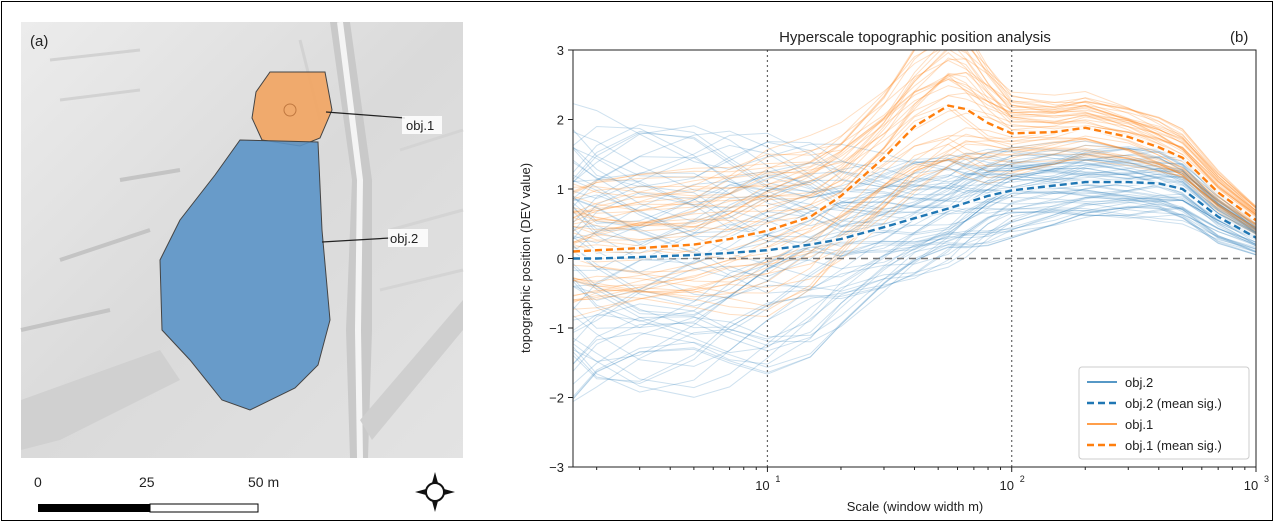  I want to click on legend-box, so click(1164, 413).